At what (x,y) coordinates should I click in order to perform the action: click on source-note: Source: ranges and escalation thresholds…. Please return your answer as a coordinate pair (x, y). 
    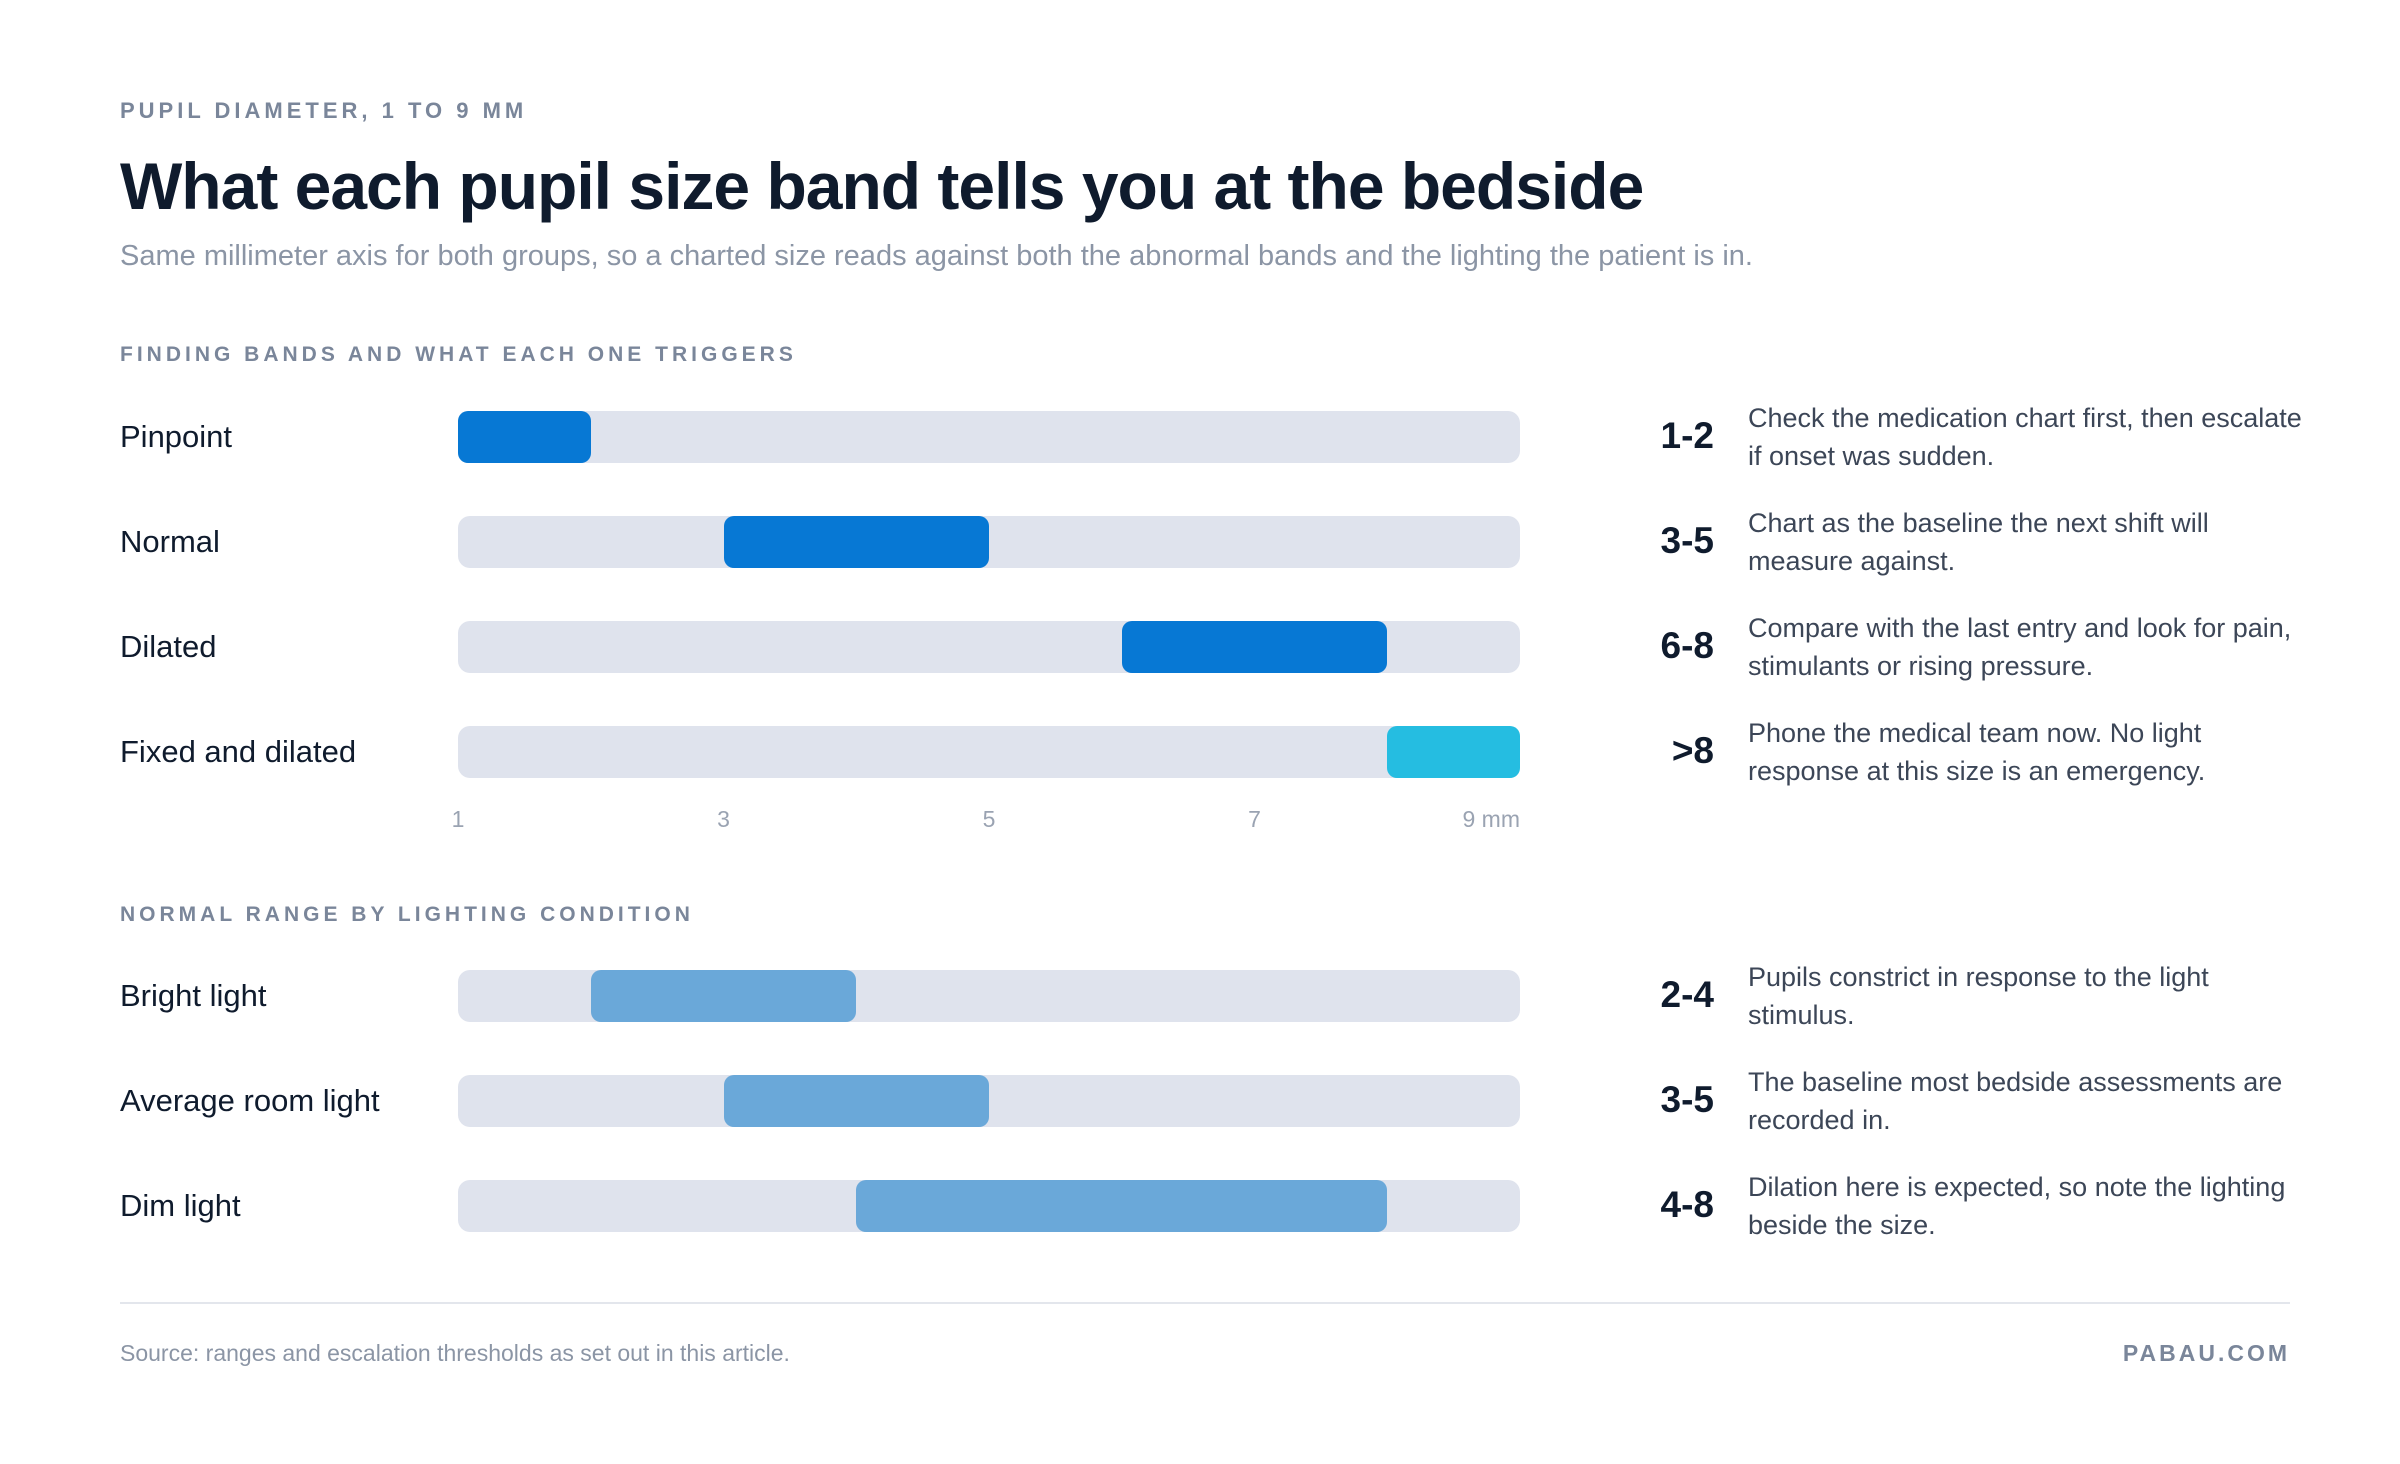
    Looking at the image, I should click on (455, 1353).